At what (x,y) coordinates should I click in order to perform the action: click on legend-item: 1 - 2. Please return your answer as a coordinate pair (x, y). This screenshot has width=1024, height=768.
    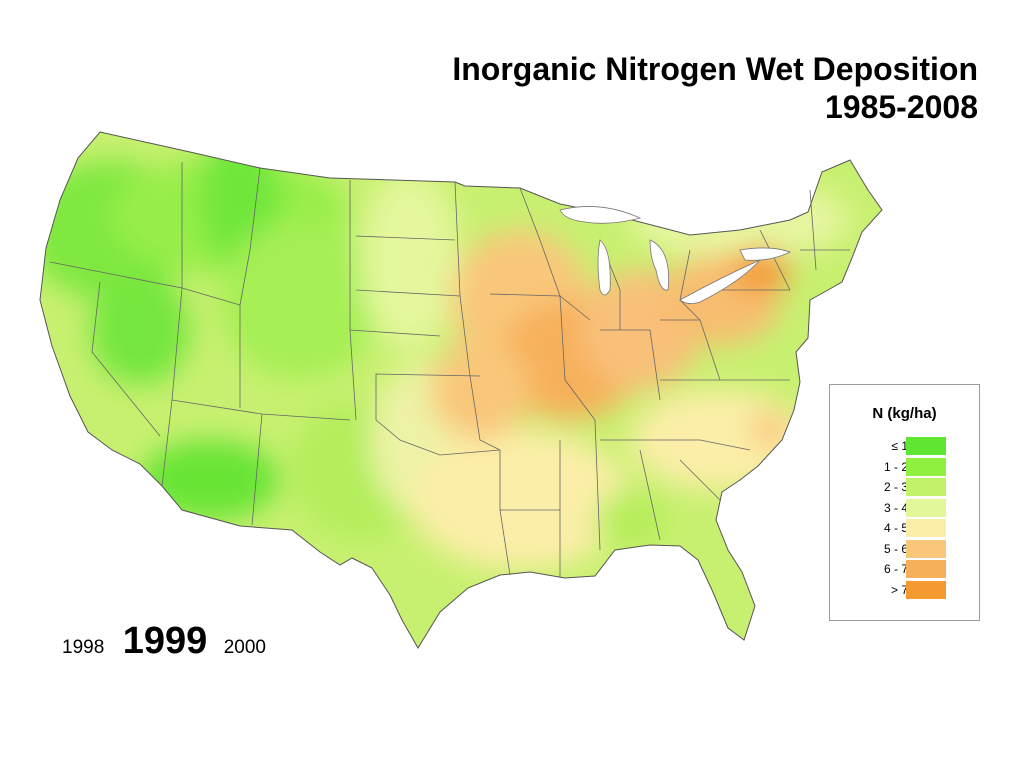
    Looking at the image, I should click on (904, 467).